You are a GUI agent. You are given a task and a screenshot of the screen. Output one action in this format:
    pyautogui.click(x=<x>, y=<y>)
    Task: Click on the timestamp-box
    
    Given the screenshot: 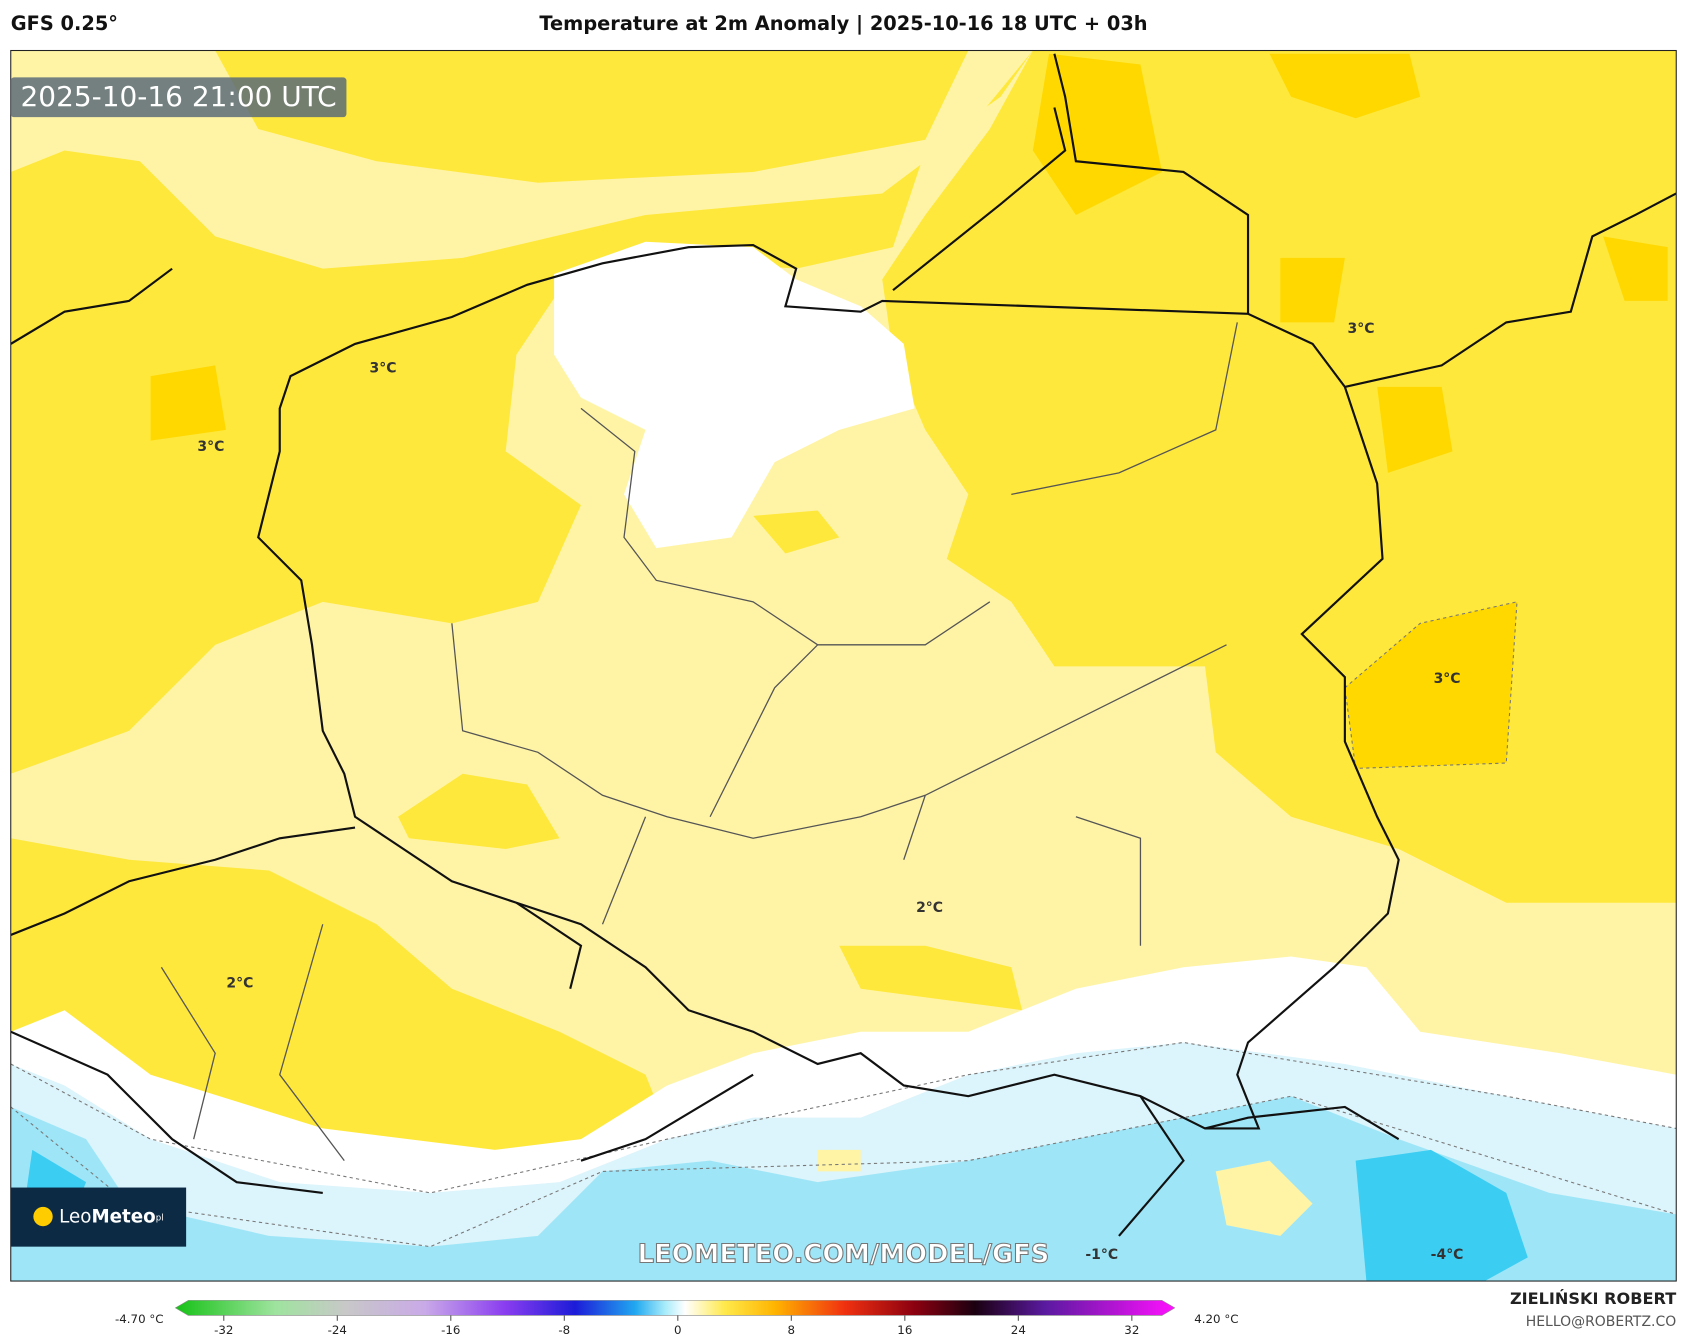 What is the action you would take?
    pyautogui.click(x=178, y=97)
    